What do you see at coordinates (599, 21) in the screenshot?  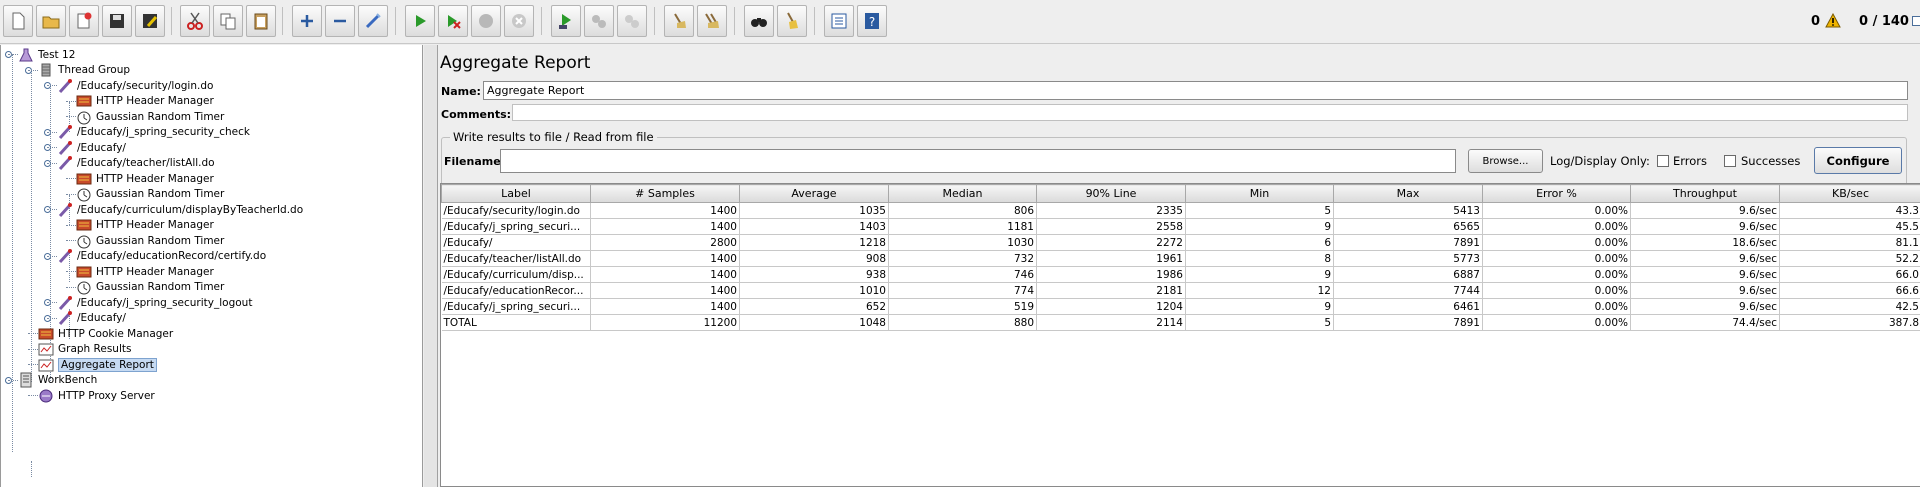 I see `remote-stop-button` at bounding box center [599, 21].